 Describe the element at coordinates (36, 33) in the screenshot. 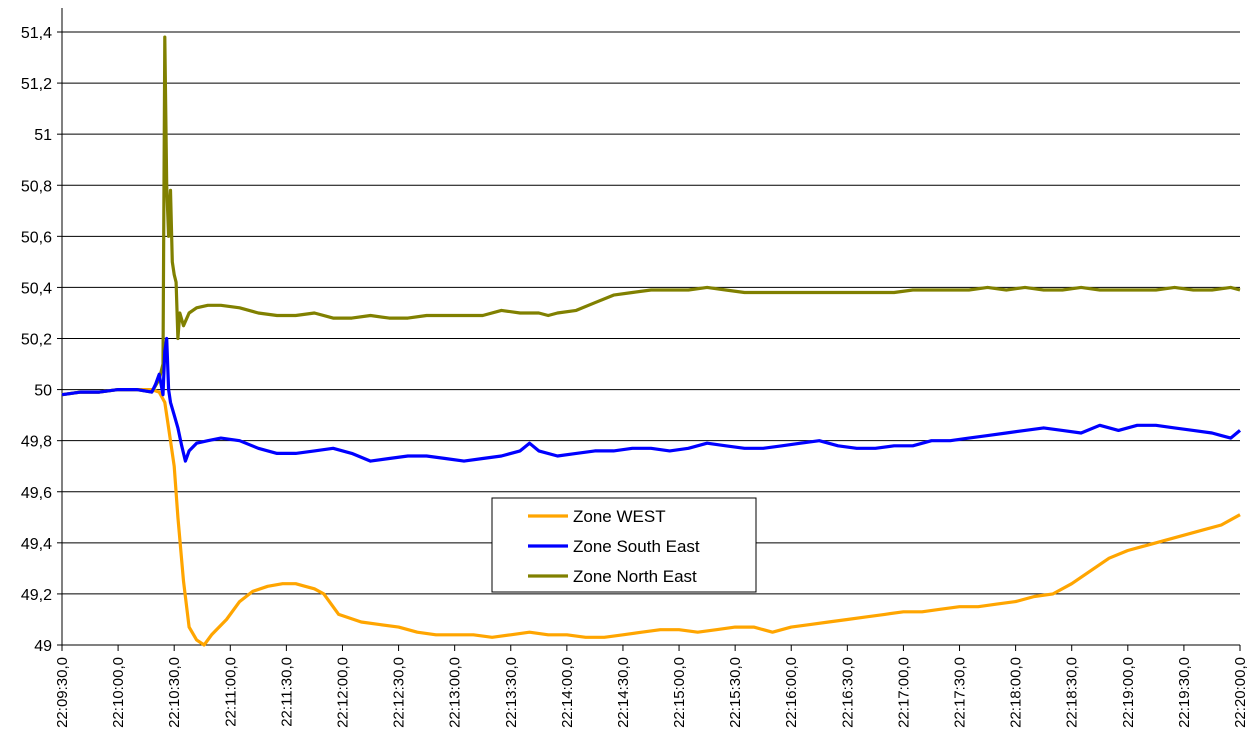

I see `y-tick-label: 51,4` at that location.